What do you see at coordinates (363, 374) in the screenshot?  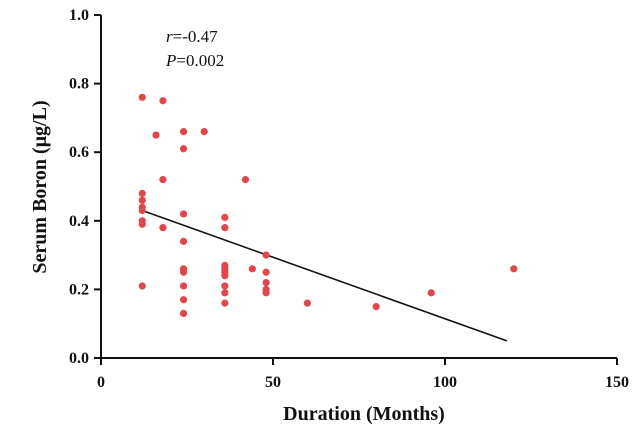 I see `x-axis-ticks: 0 50 100 150` at bounding box center [363, 374].